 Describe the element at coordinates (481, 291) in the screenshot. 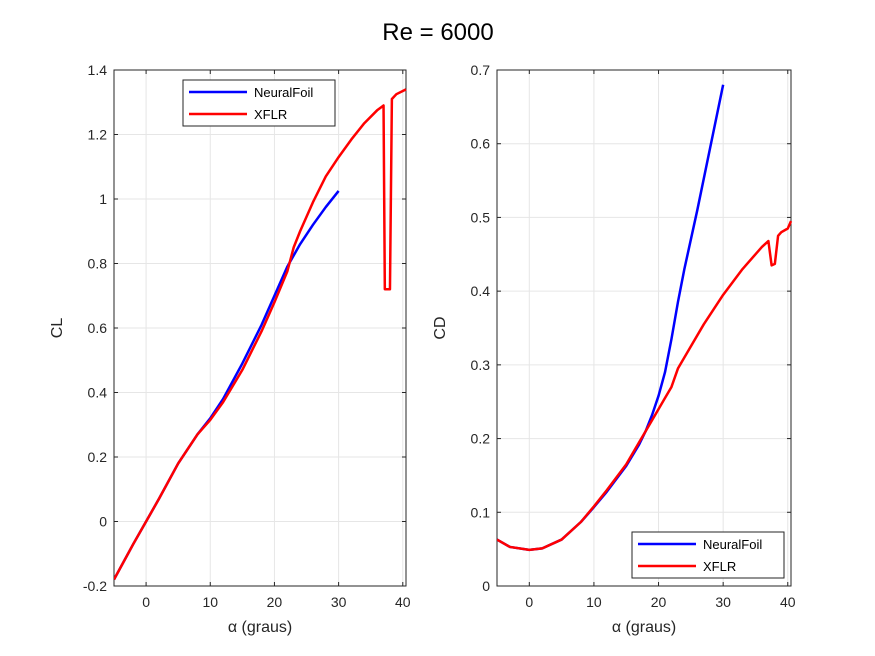

I see `cd-ytick-label: 0.4` at that location.